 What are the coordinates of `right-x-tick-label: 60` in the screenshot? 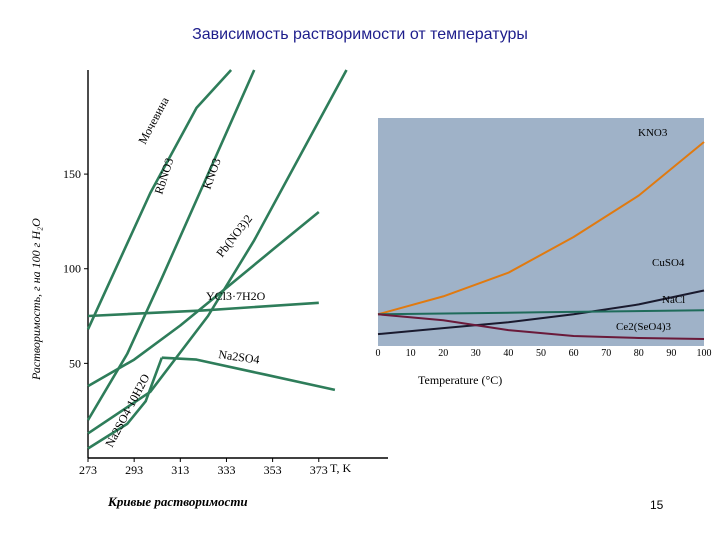 It's located at (574, 353).